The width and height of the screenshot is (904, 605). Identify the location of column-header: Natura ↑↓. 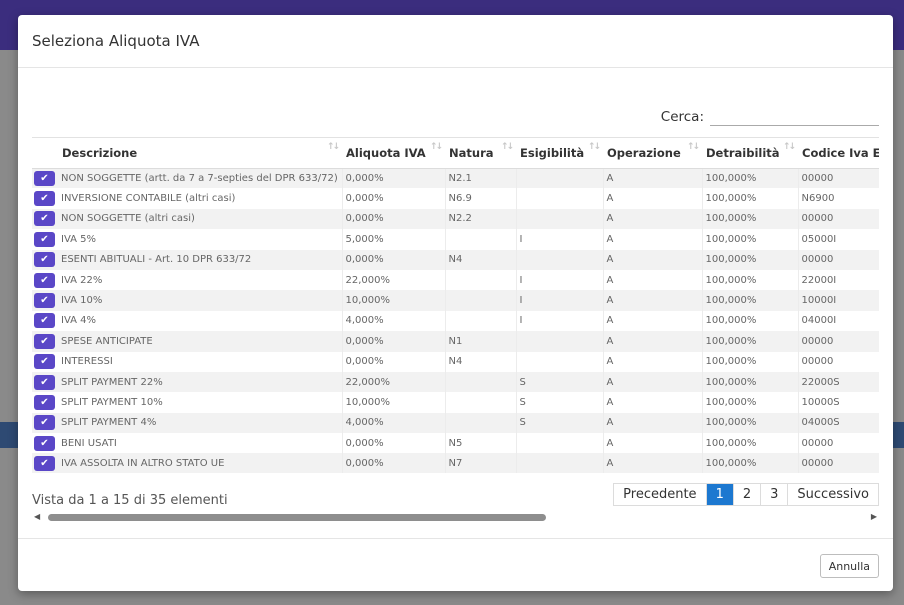
(480, 153).